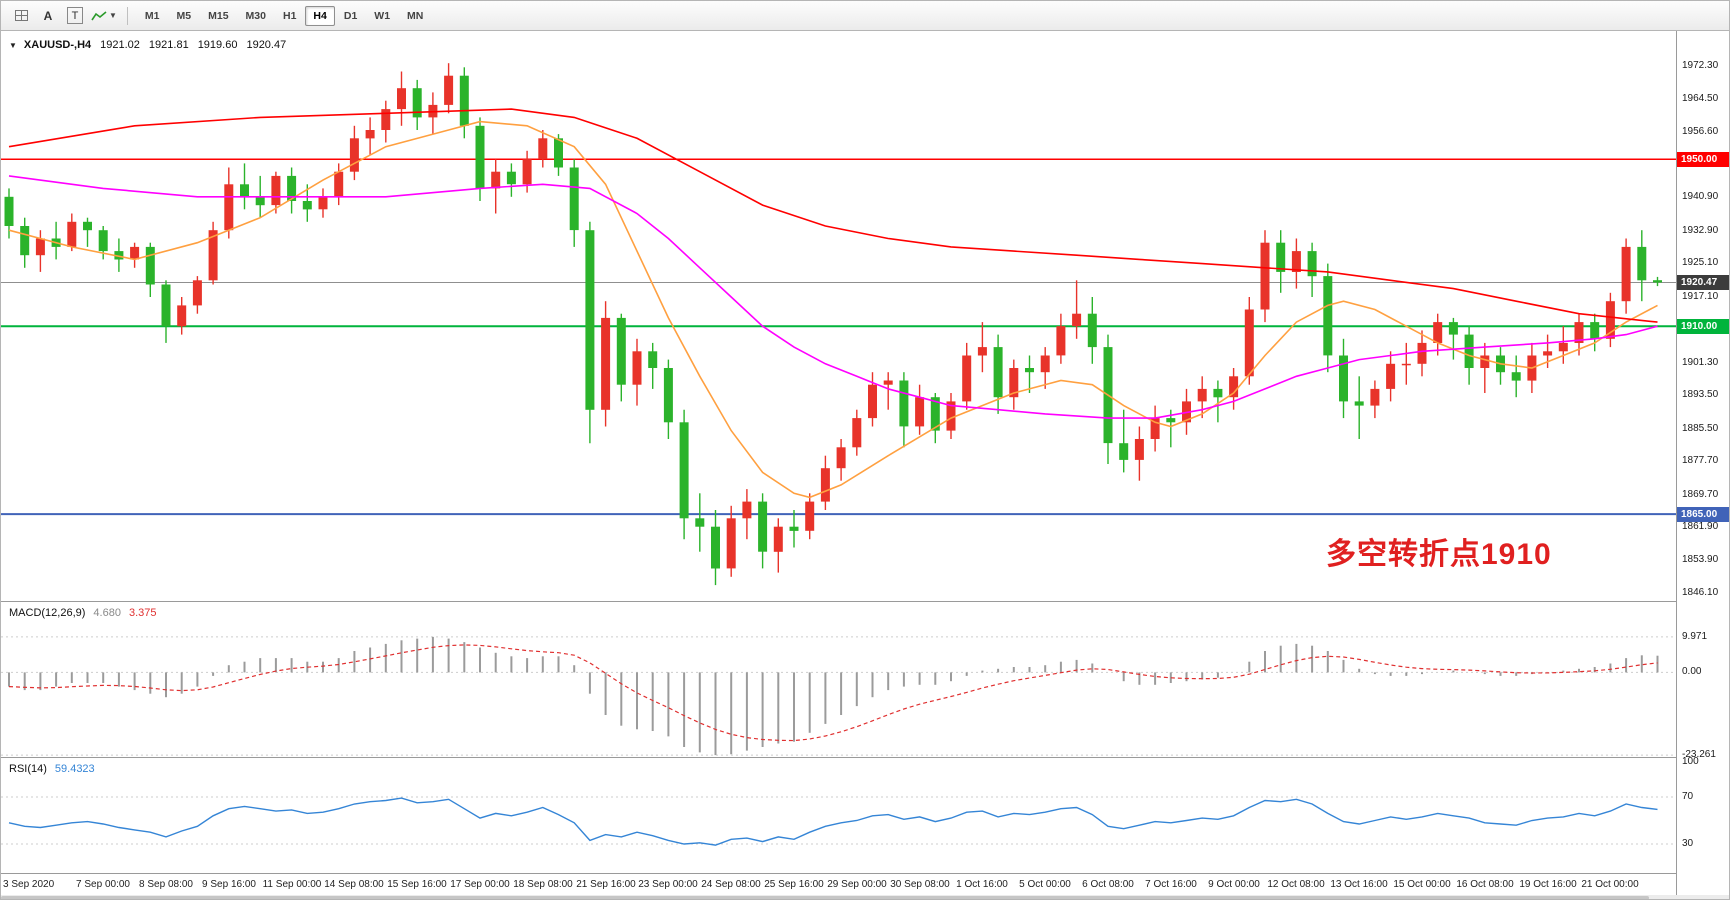 The width and height of the screenshot is (1730, 900). Describe the element at coordinates (28, 769) in the screenshot. I see `rsi-name: RSI(14)` at that location.